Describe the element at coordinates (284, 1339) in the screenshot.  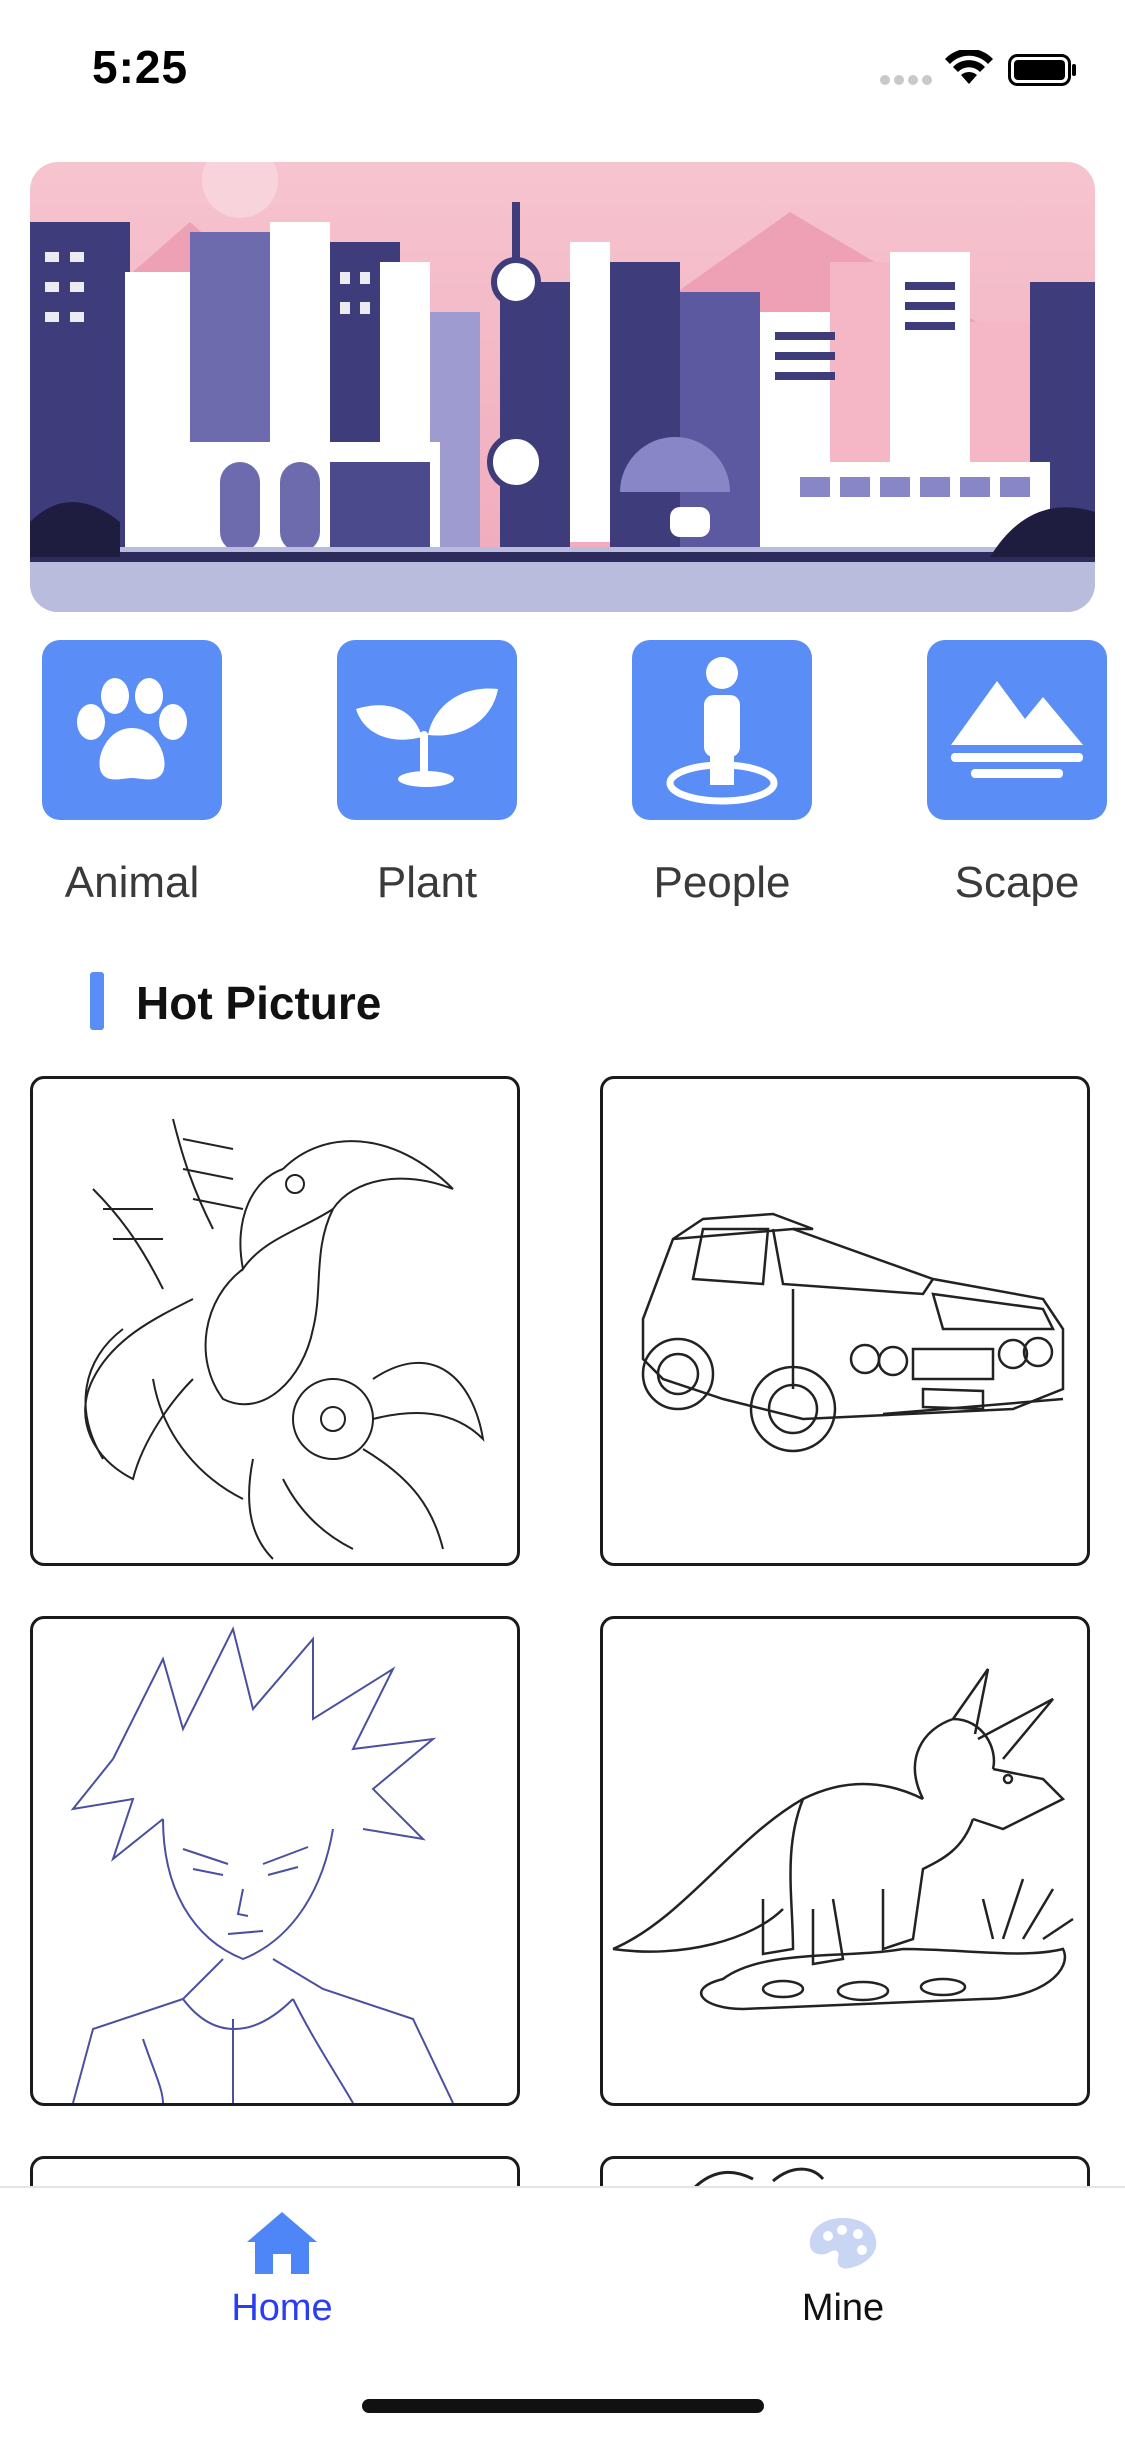
I see `toucan-drawing` at that location.